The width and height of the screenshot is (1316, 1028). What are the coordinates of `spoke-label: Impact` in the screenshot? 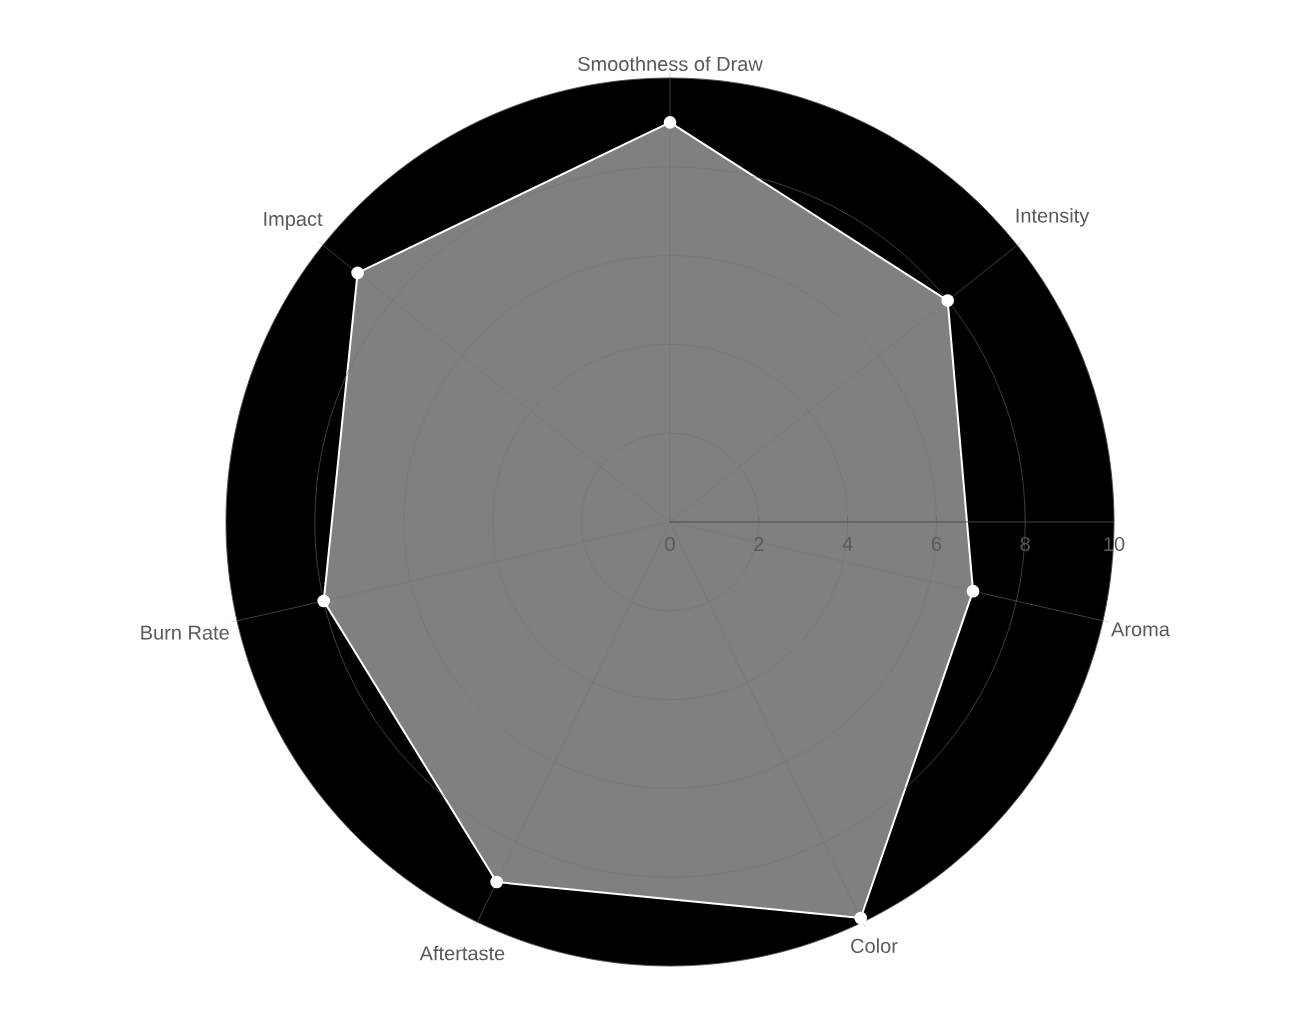 It's located at (293, 221).